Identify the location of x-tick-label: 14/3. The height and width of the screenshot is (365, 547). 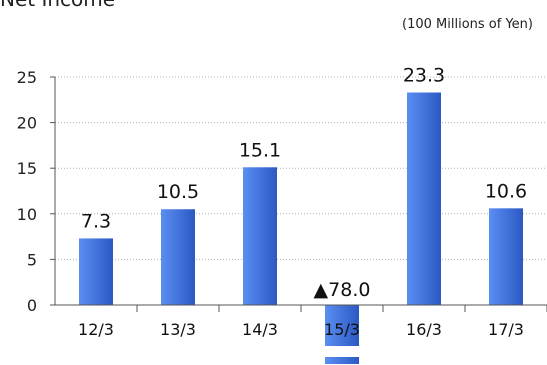
(260, 329).